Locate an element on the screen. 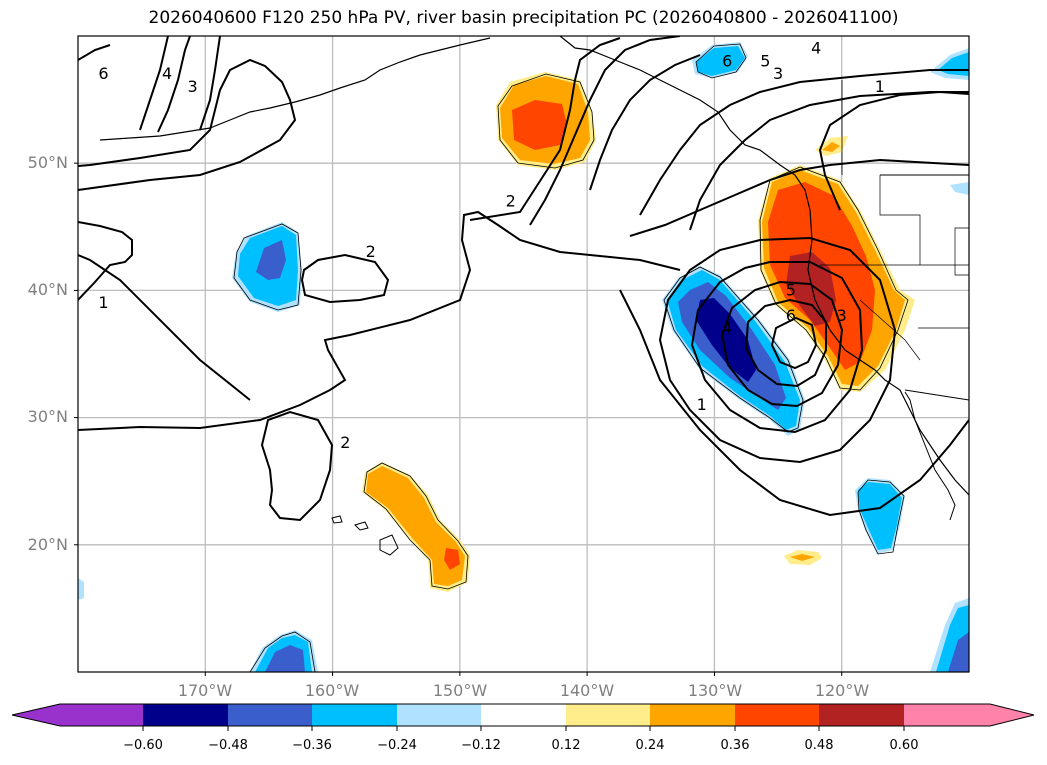 This screenshot has width=1047, height=765. precip-outline-alaska is located at coordinates (721, 61).